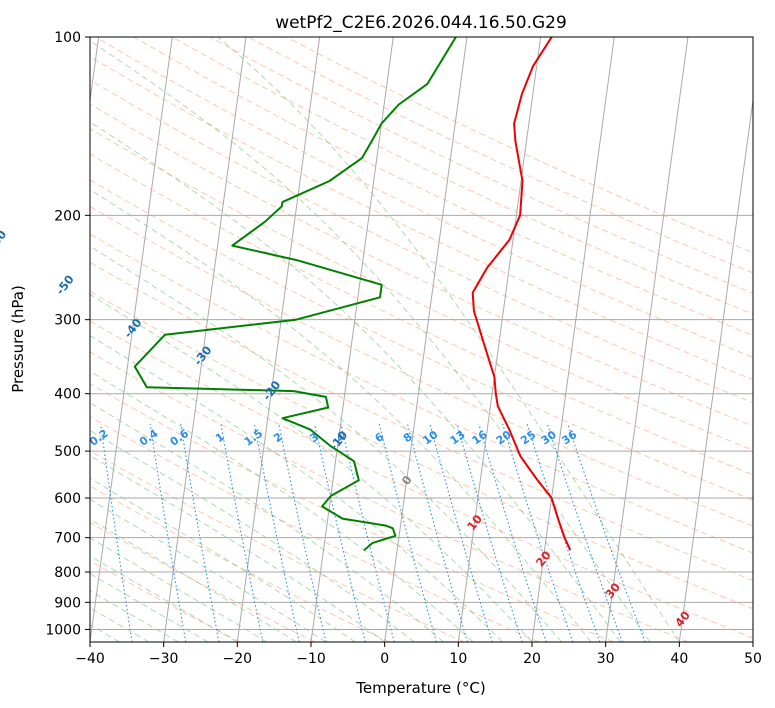  I want to click on mixing-ratio-label: 1, so click(220, 437).